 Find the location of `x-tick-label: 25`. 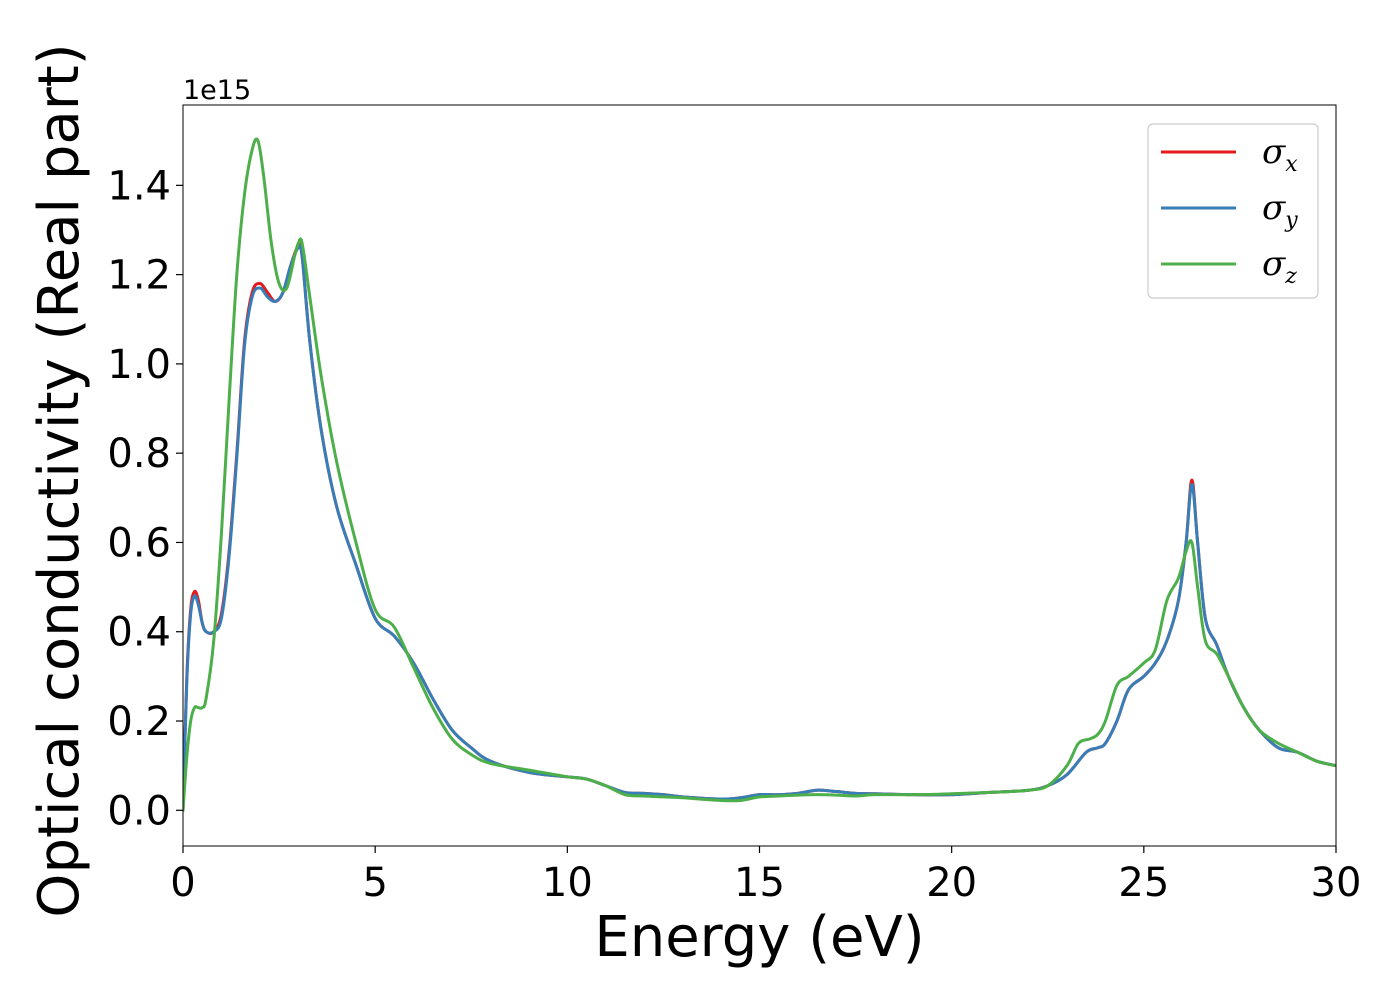

x-tick-label: 25 is located at coordinates (1143, 883).